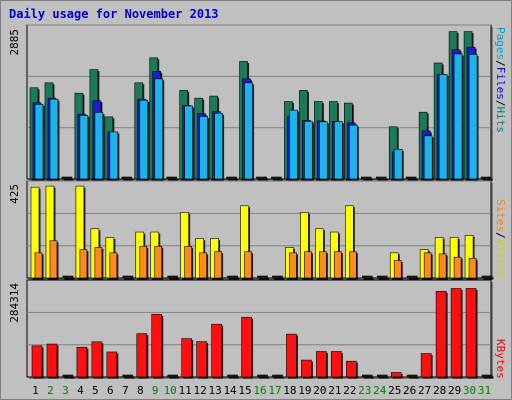 The width and height of the screenshot is (512, 400). I want to click on day-tick-label: 5, so click(95, 390).